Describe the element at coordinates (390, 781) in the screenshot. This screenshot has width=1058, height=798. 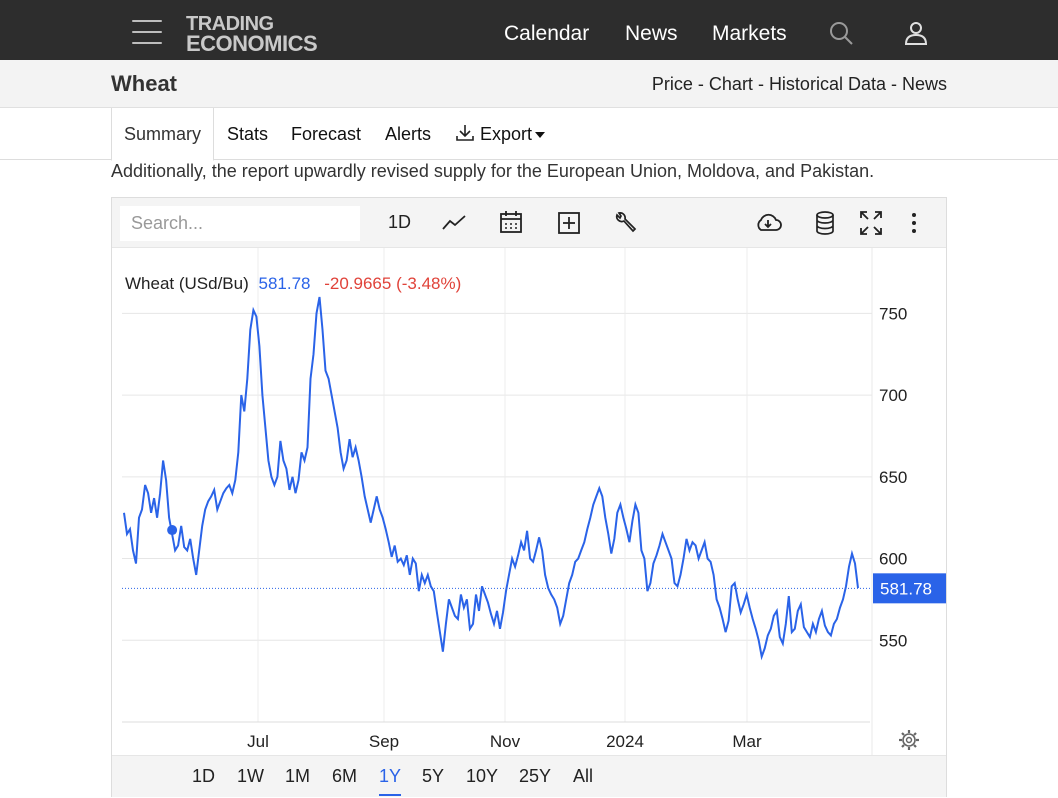
I see `range-1y: 1Y` at that location.